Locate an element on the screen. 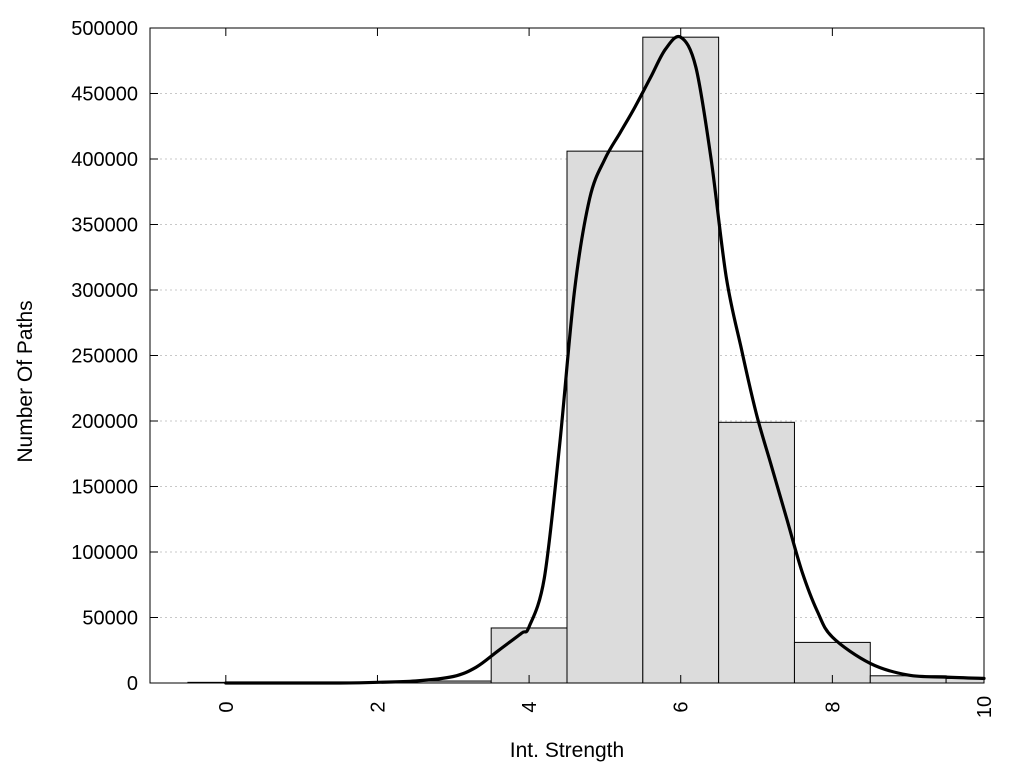 The height and width of the screenshot is (768, 1024). y-tick-label: 200000 is located at coordinates (104, 422).